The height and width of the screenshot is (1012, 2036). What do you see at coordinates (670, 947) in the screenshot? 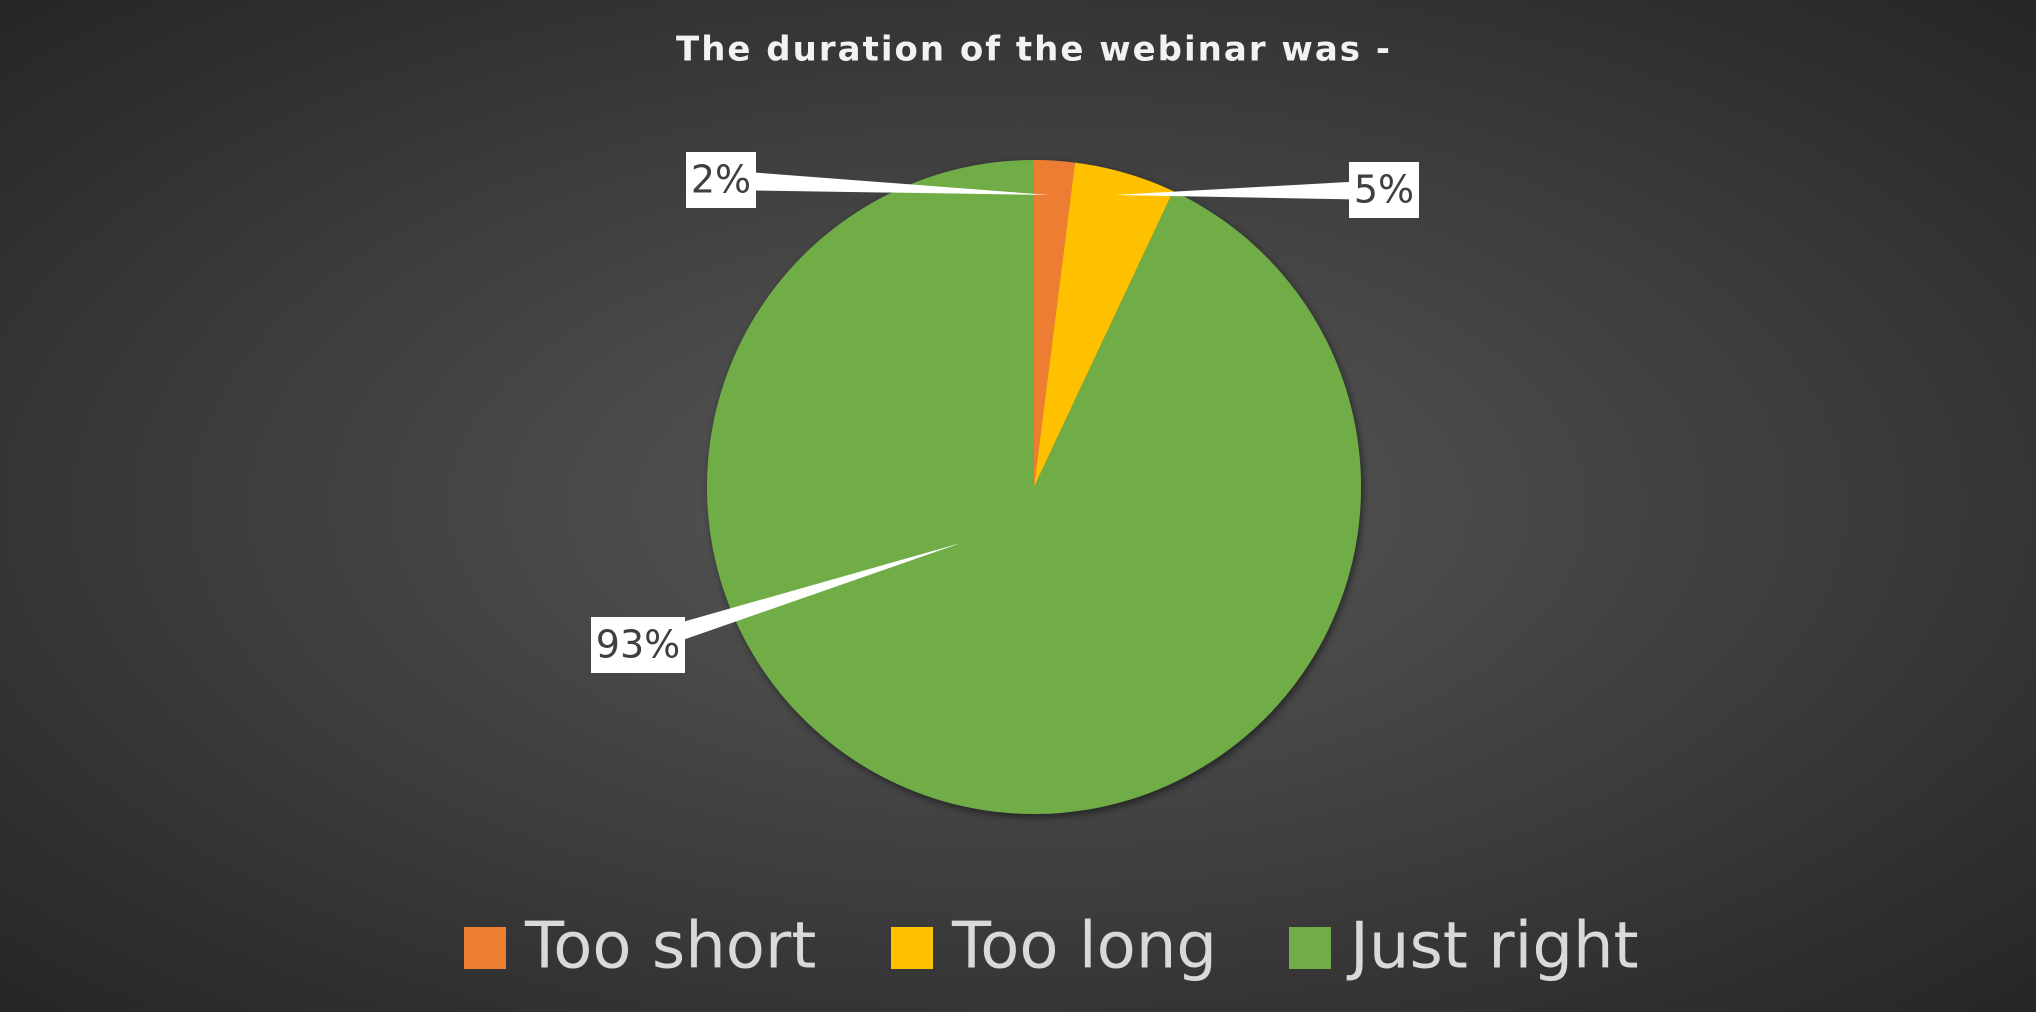
I see `legend-label: Too short` at bounding box center [670, 947].